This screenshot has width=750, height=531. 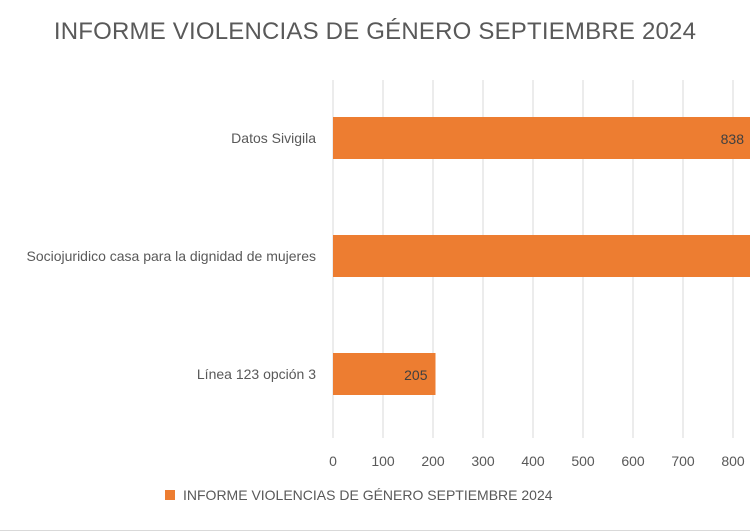 What do you see at coordinates (273, 138) in the screenshot?
I see `category-label: Datos Sivigila` at bounding box center [273, 138].